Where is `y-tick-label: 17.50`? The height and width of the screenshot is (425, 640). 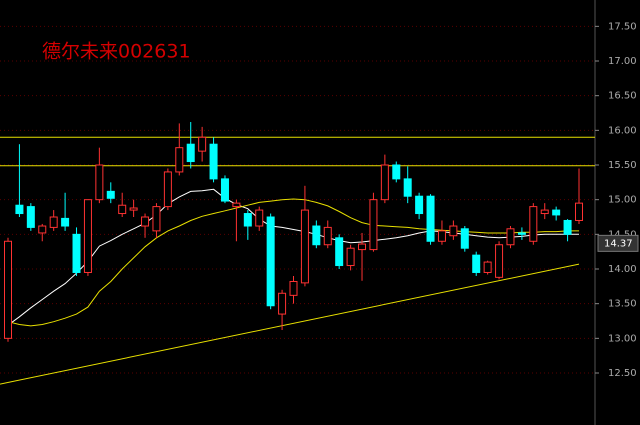
y-tick-label: 17.50 is located at coordinates (622, 26).